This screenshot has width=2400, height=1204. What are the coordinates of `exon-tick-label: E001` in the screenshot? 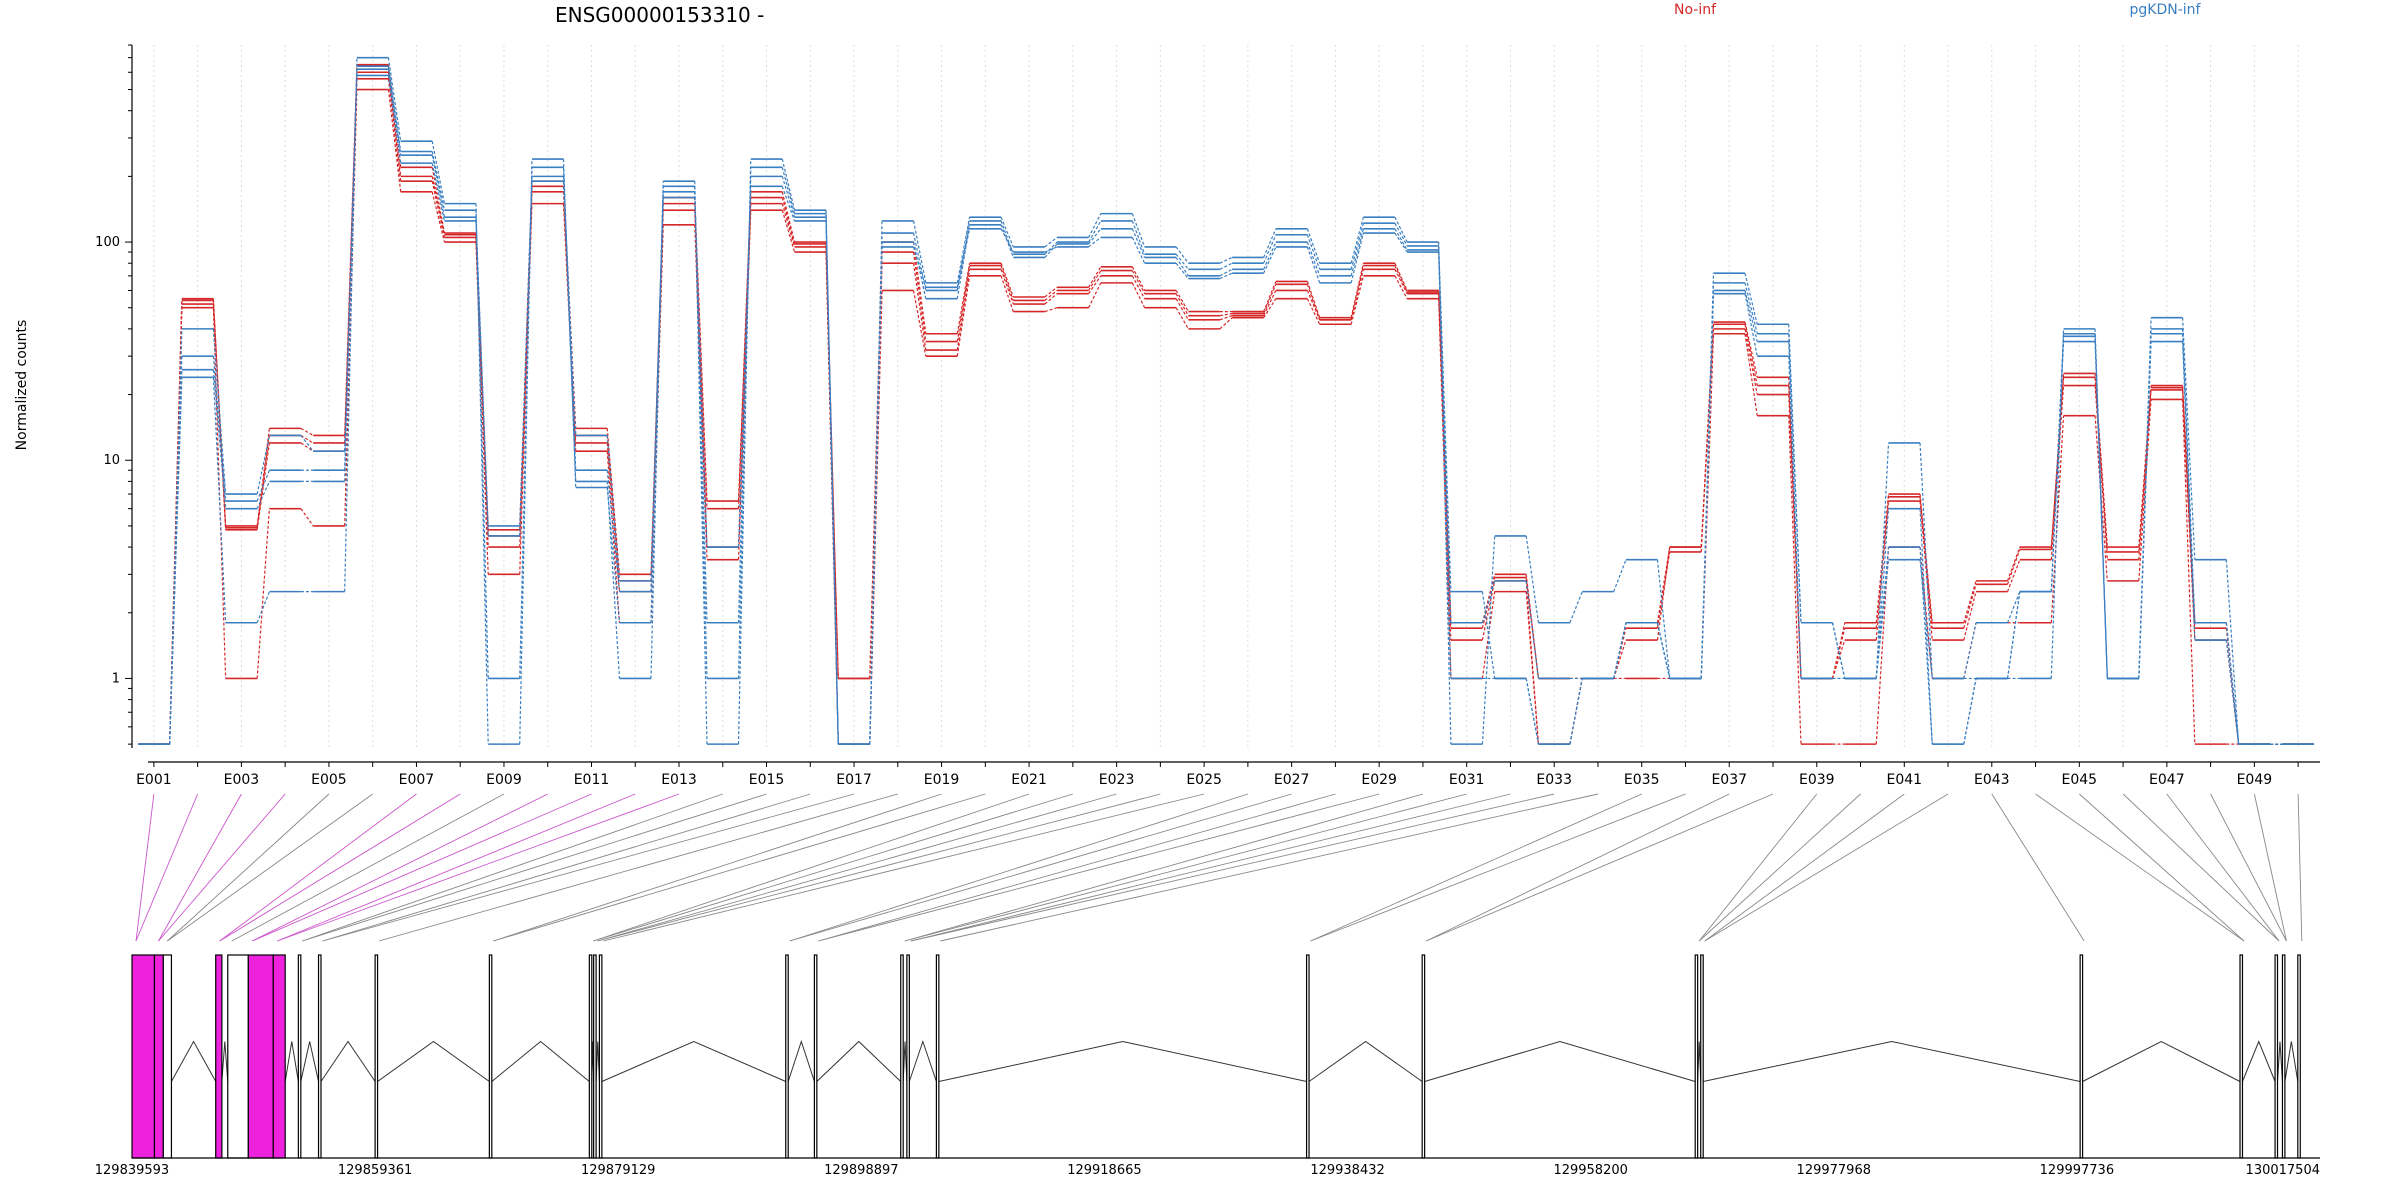 It's located at (154, 780).